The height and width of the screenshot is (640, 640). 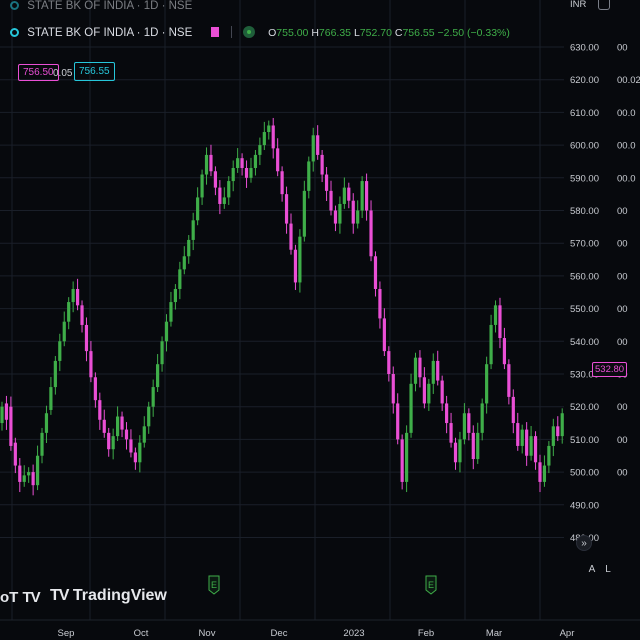 I want to click on logo-fragment-icon: oT TV, so click(x=20, y=597).